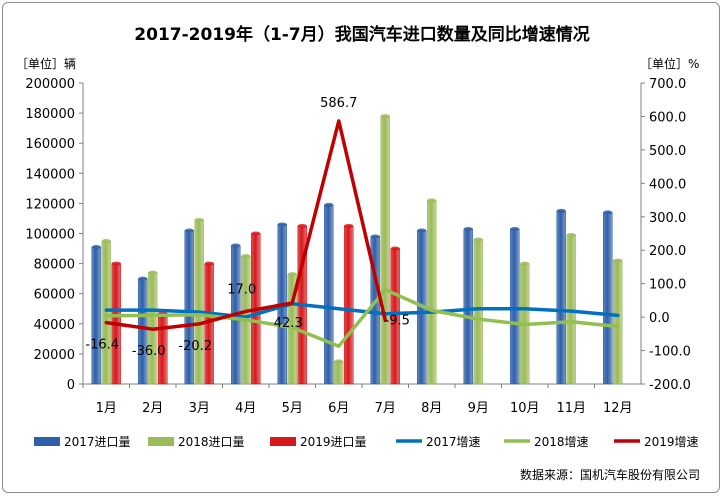  What do you see at coordinates (54, 265) in the screenshot?
I see `left-tick-label: 80000` at bounding box center [54, 265].